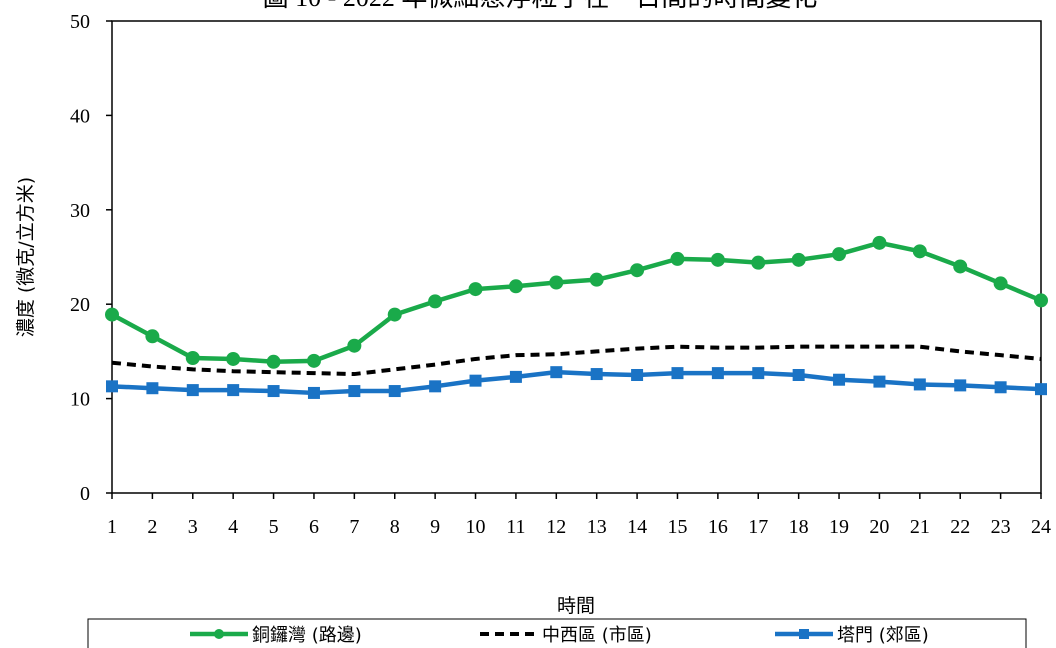  What do you see at coordinates (758, 527) in the screenshot?
I see `x-tick-label: 17` at bounding box center [758, 527].